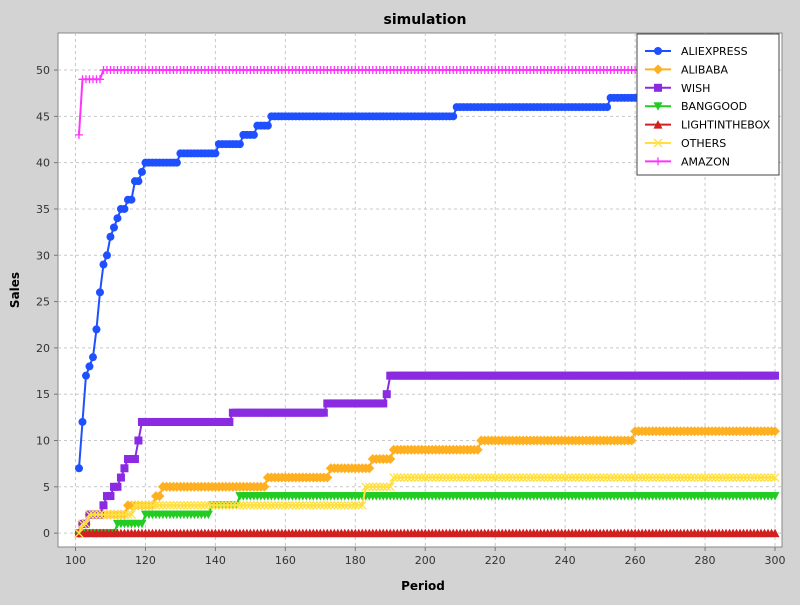 The image size is (800, 605). Describe the element at coordinates (695, 88) in the screenshot. I see `legend-label-wish: WISH` at that location.